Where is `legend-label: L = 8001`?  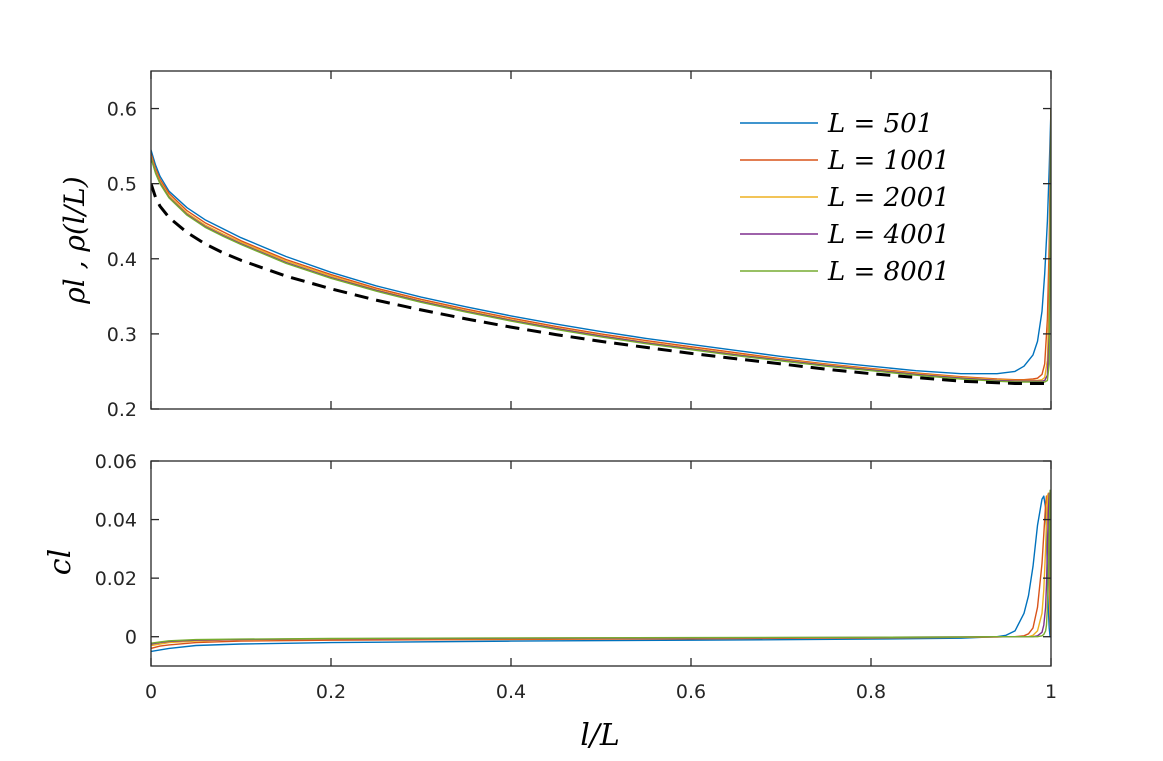 legend-label: L = 8001 is located at coordinates (888, 272).